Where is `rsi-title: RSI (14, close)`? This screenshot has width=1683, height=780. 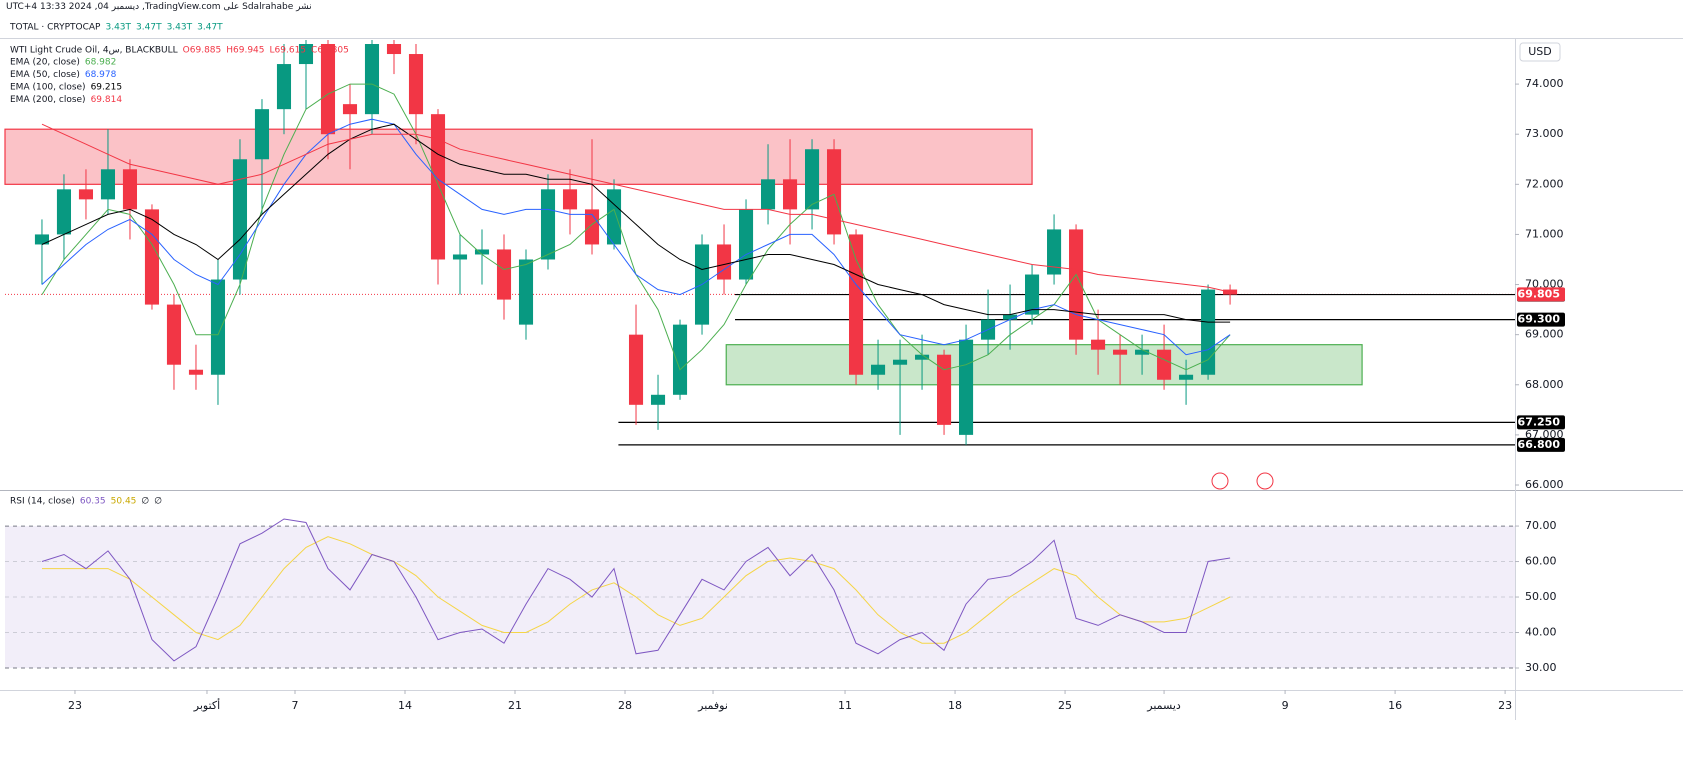
rsi-title: RSI (14, close) is located at coordinates (42, 502).